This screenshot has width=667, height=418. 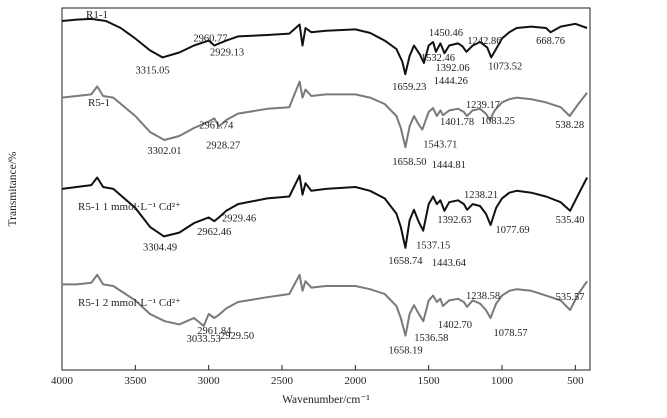 I want to click on peak-label: 1532.46, so click(x=438, y=58).